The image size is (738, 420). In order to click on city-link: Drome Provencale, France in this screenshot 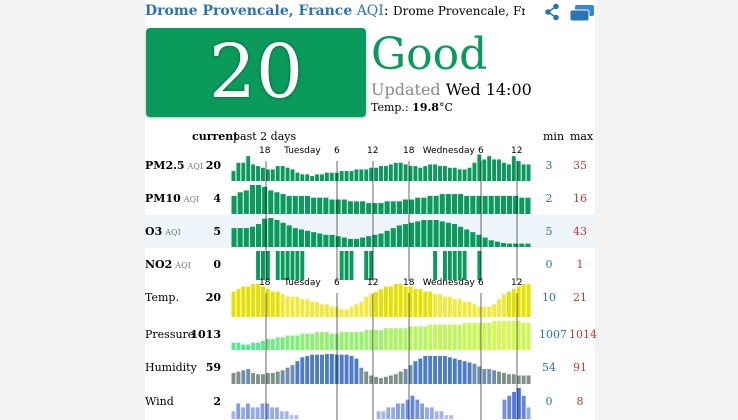, I will do `click(249, 11)`.